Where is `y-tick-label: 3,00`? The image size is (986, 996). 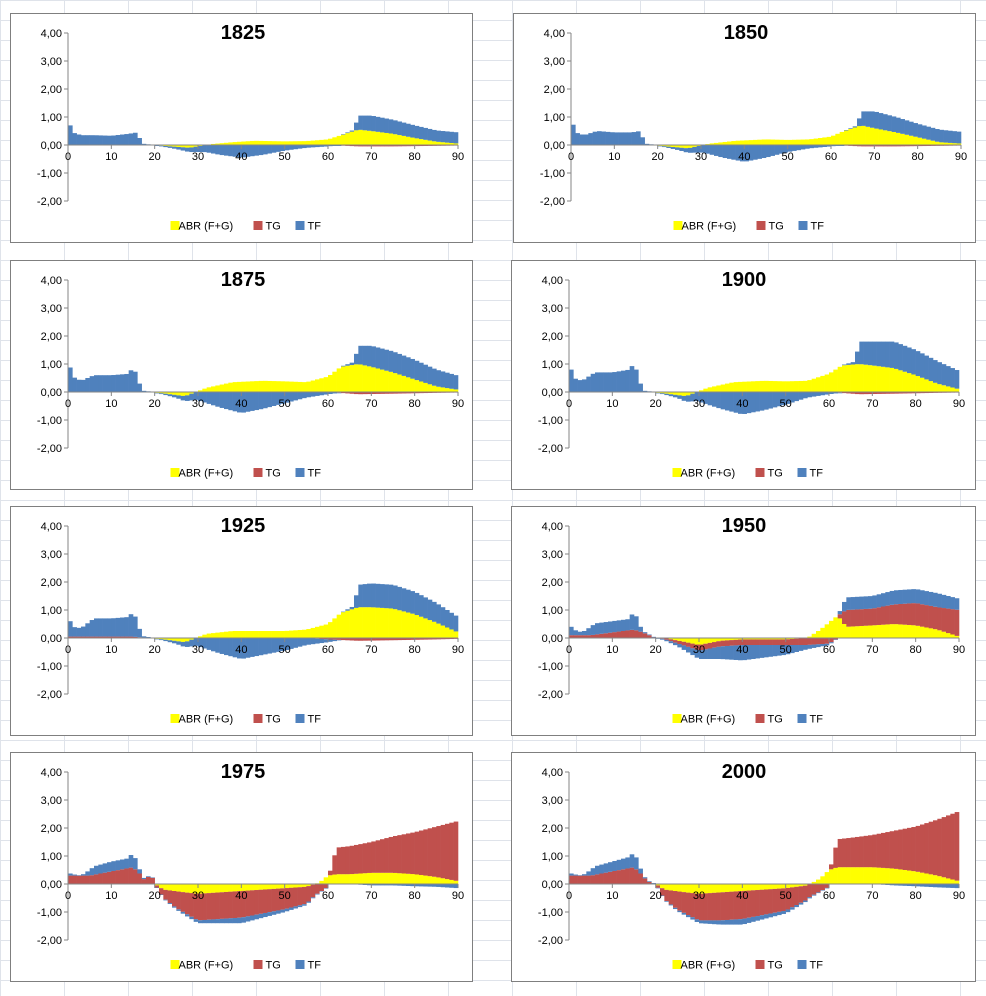 y-tick-label: 3,00 is located at coordinates (51, 801).